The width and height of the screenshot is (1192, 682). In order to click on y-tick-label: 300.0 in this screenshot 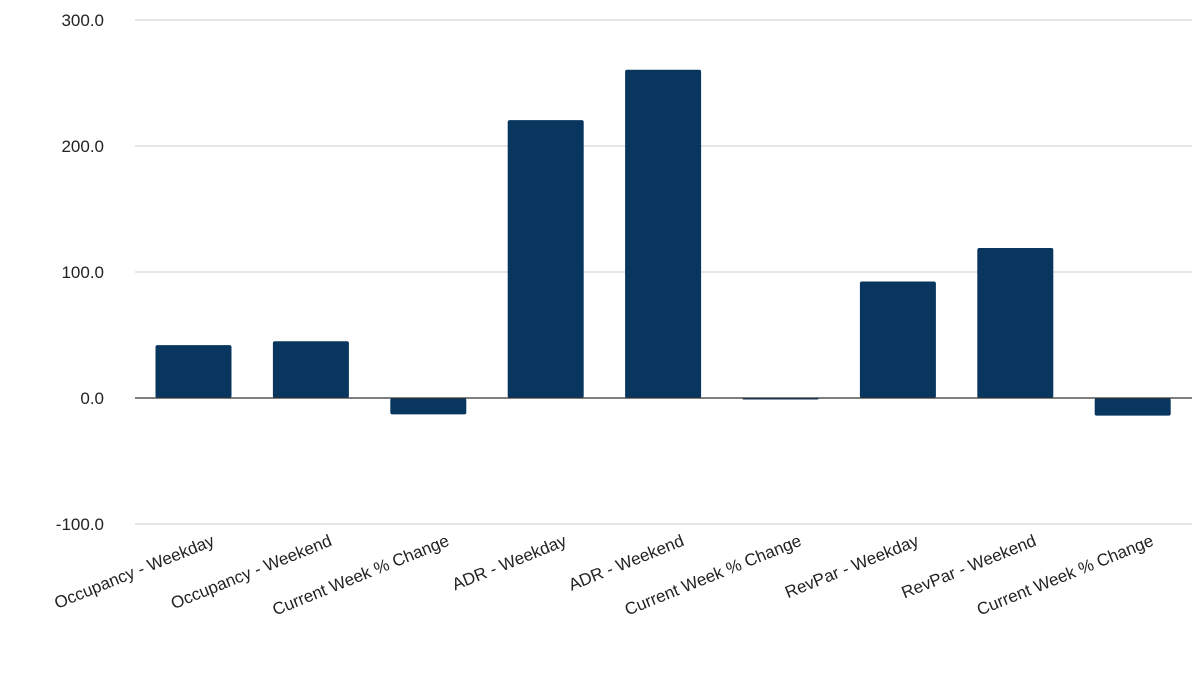, I will do `click(82, 20)`.